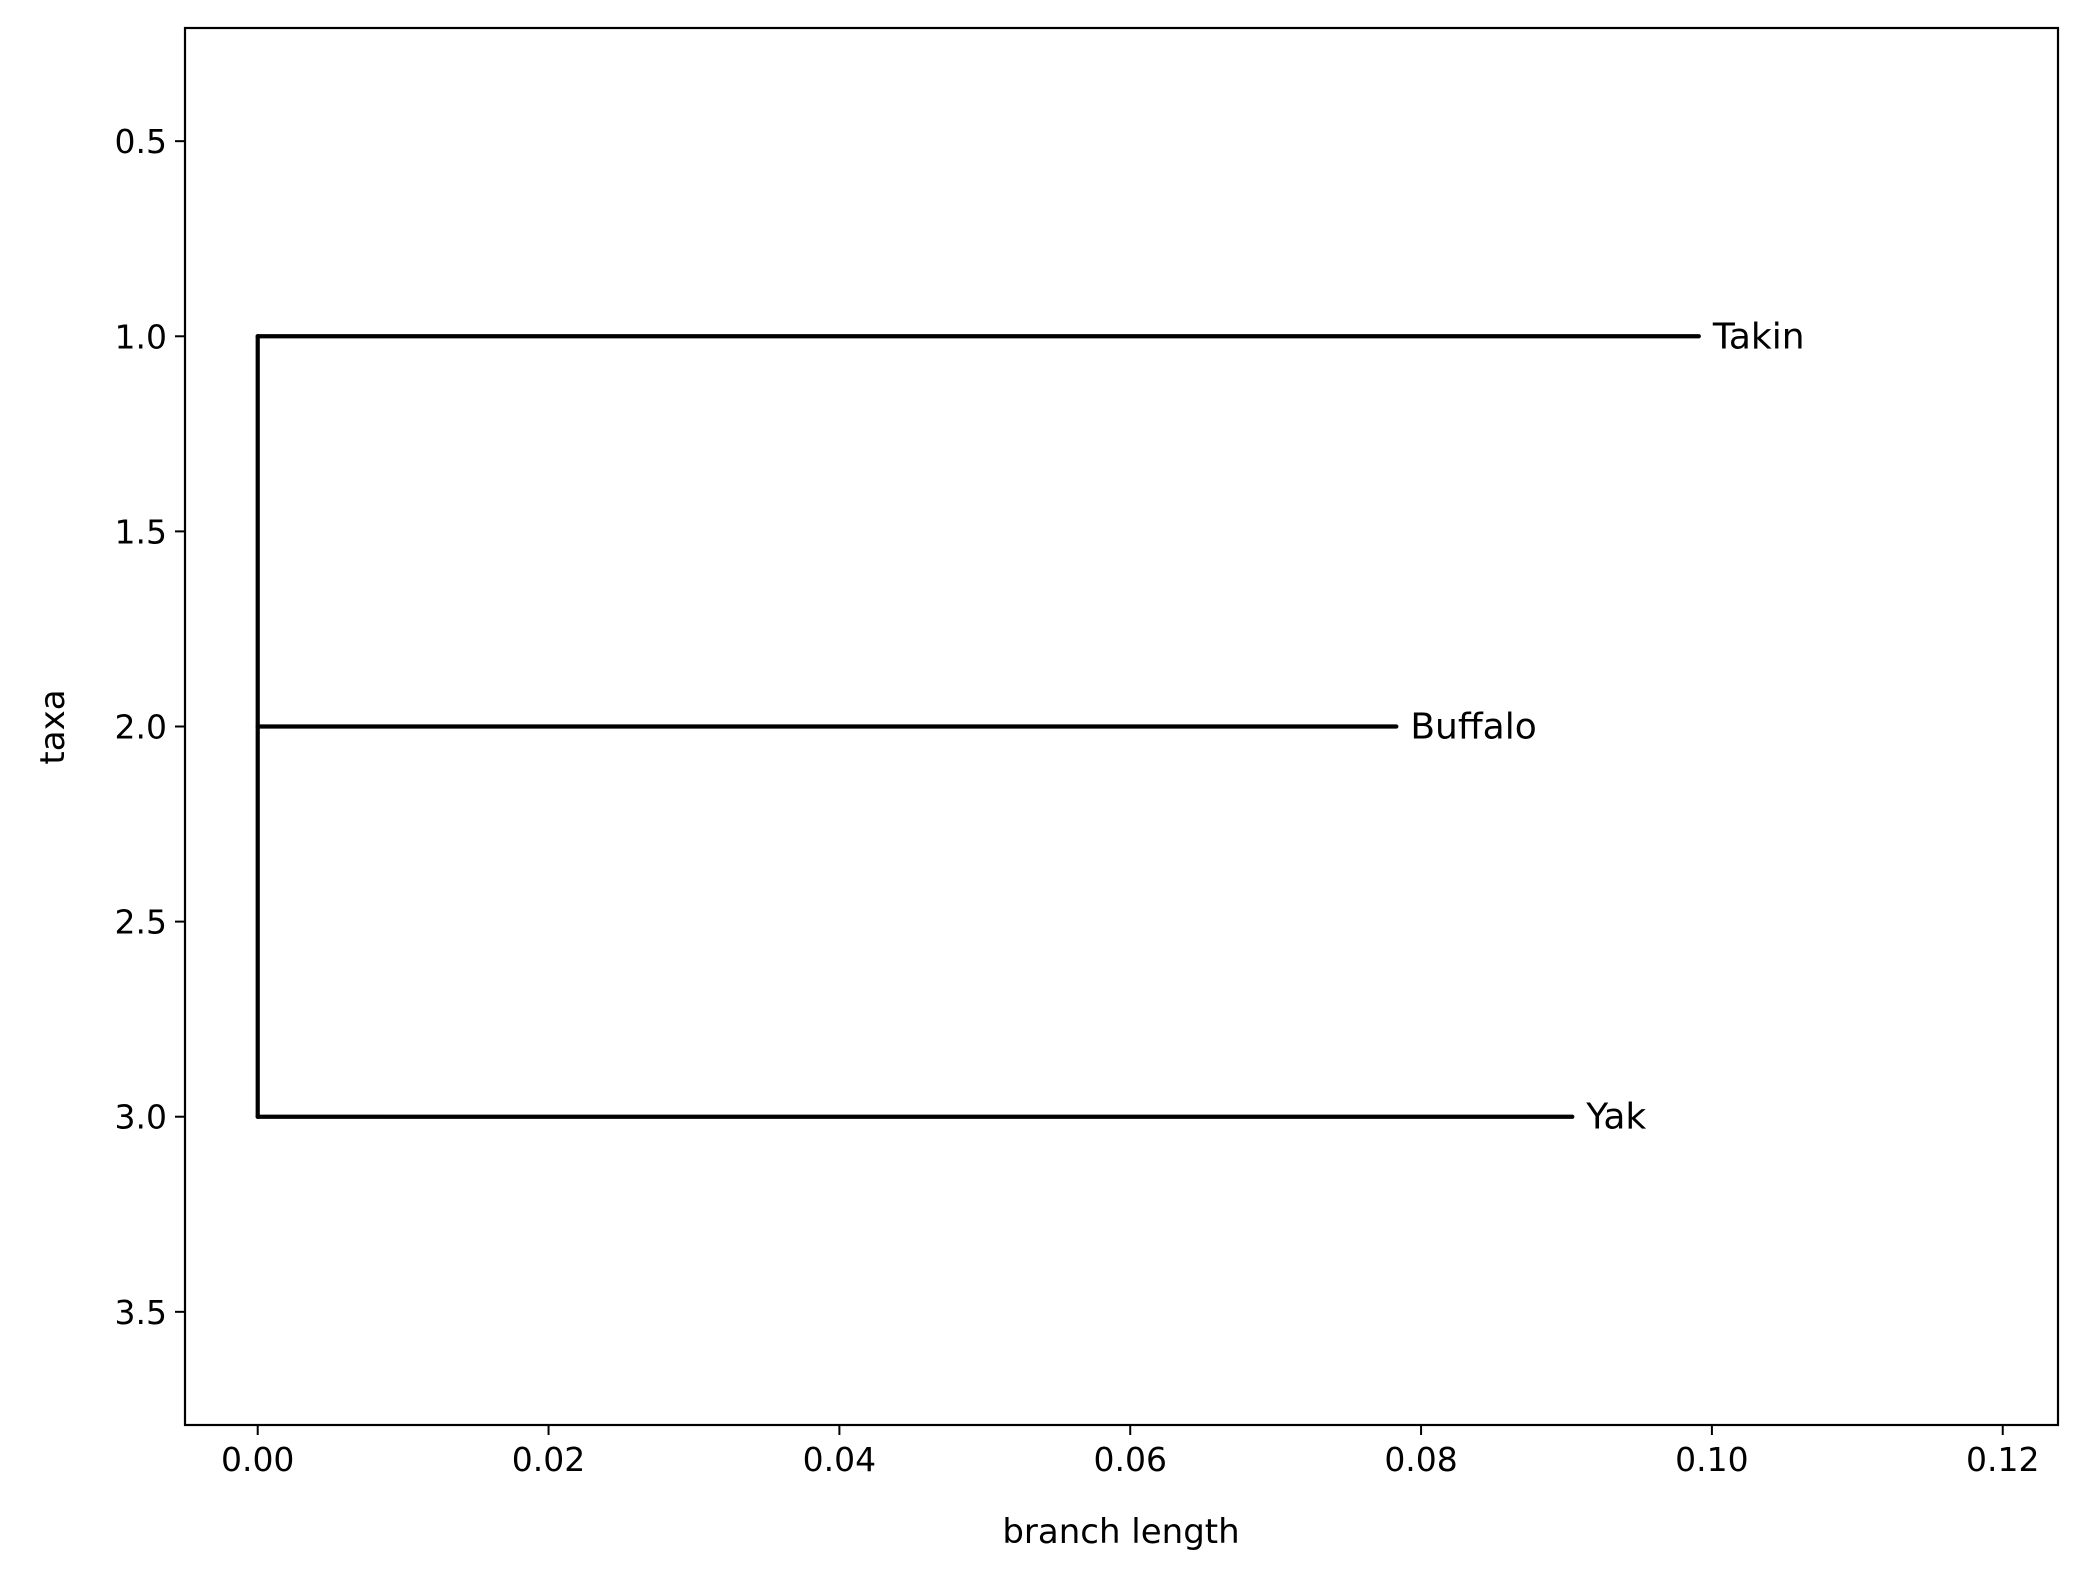  What do you see at coordinates (141, 1312) in the screenshot?
I see `y-tick-label: 3.5` at bounding box center [141, 1312].